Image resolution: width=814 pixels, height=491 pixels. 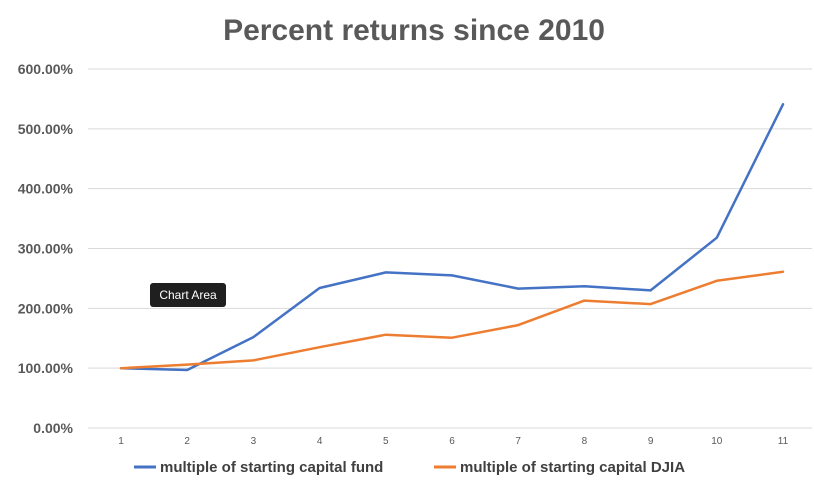 I want to click on x-tick-label: 6, so click(x=452, y=441).